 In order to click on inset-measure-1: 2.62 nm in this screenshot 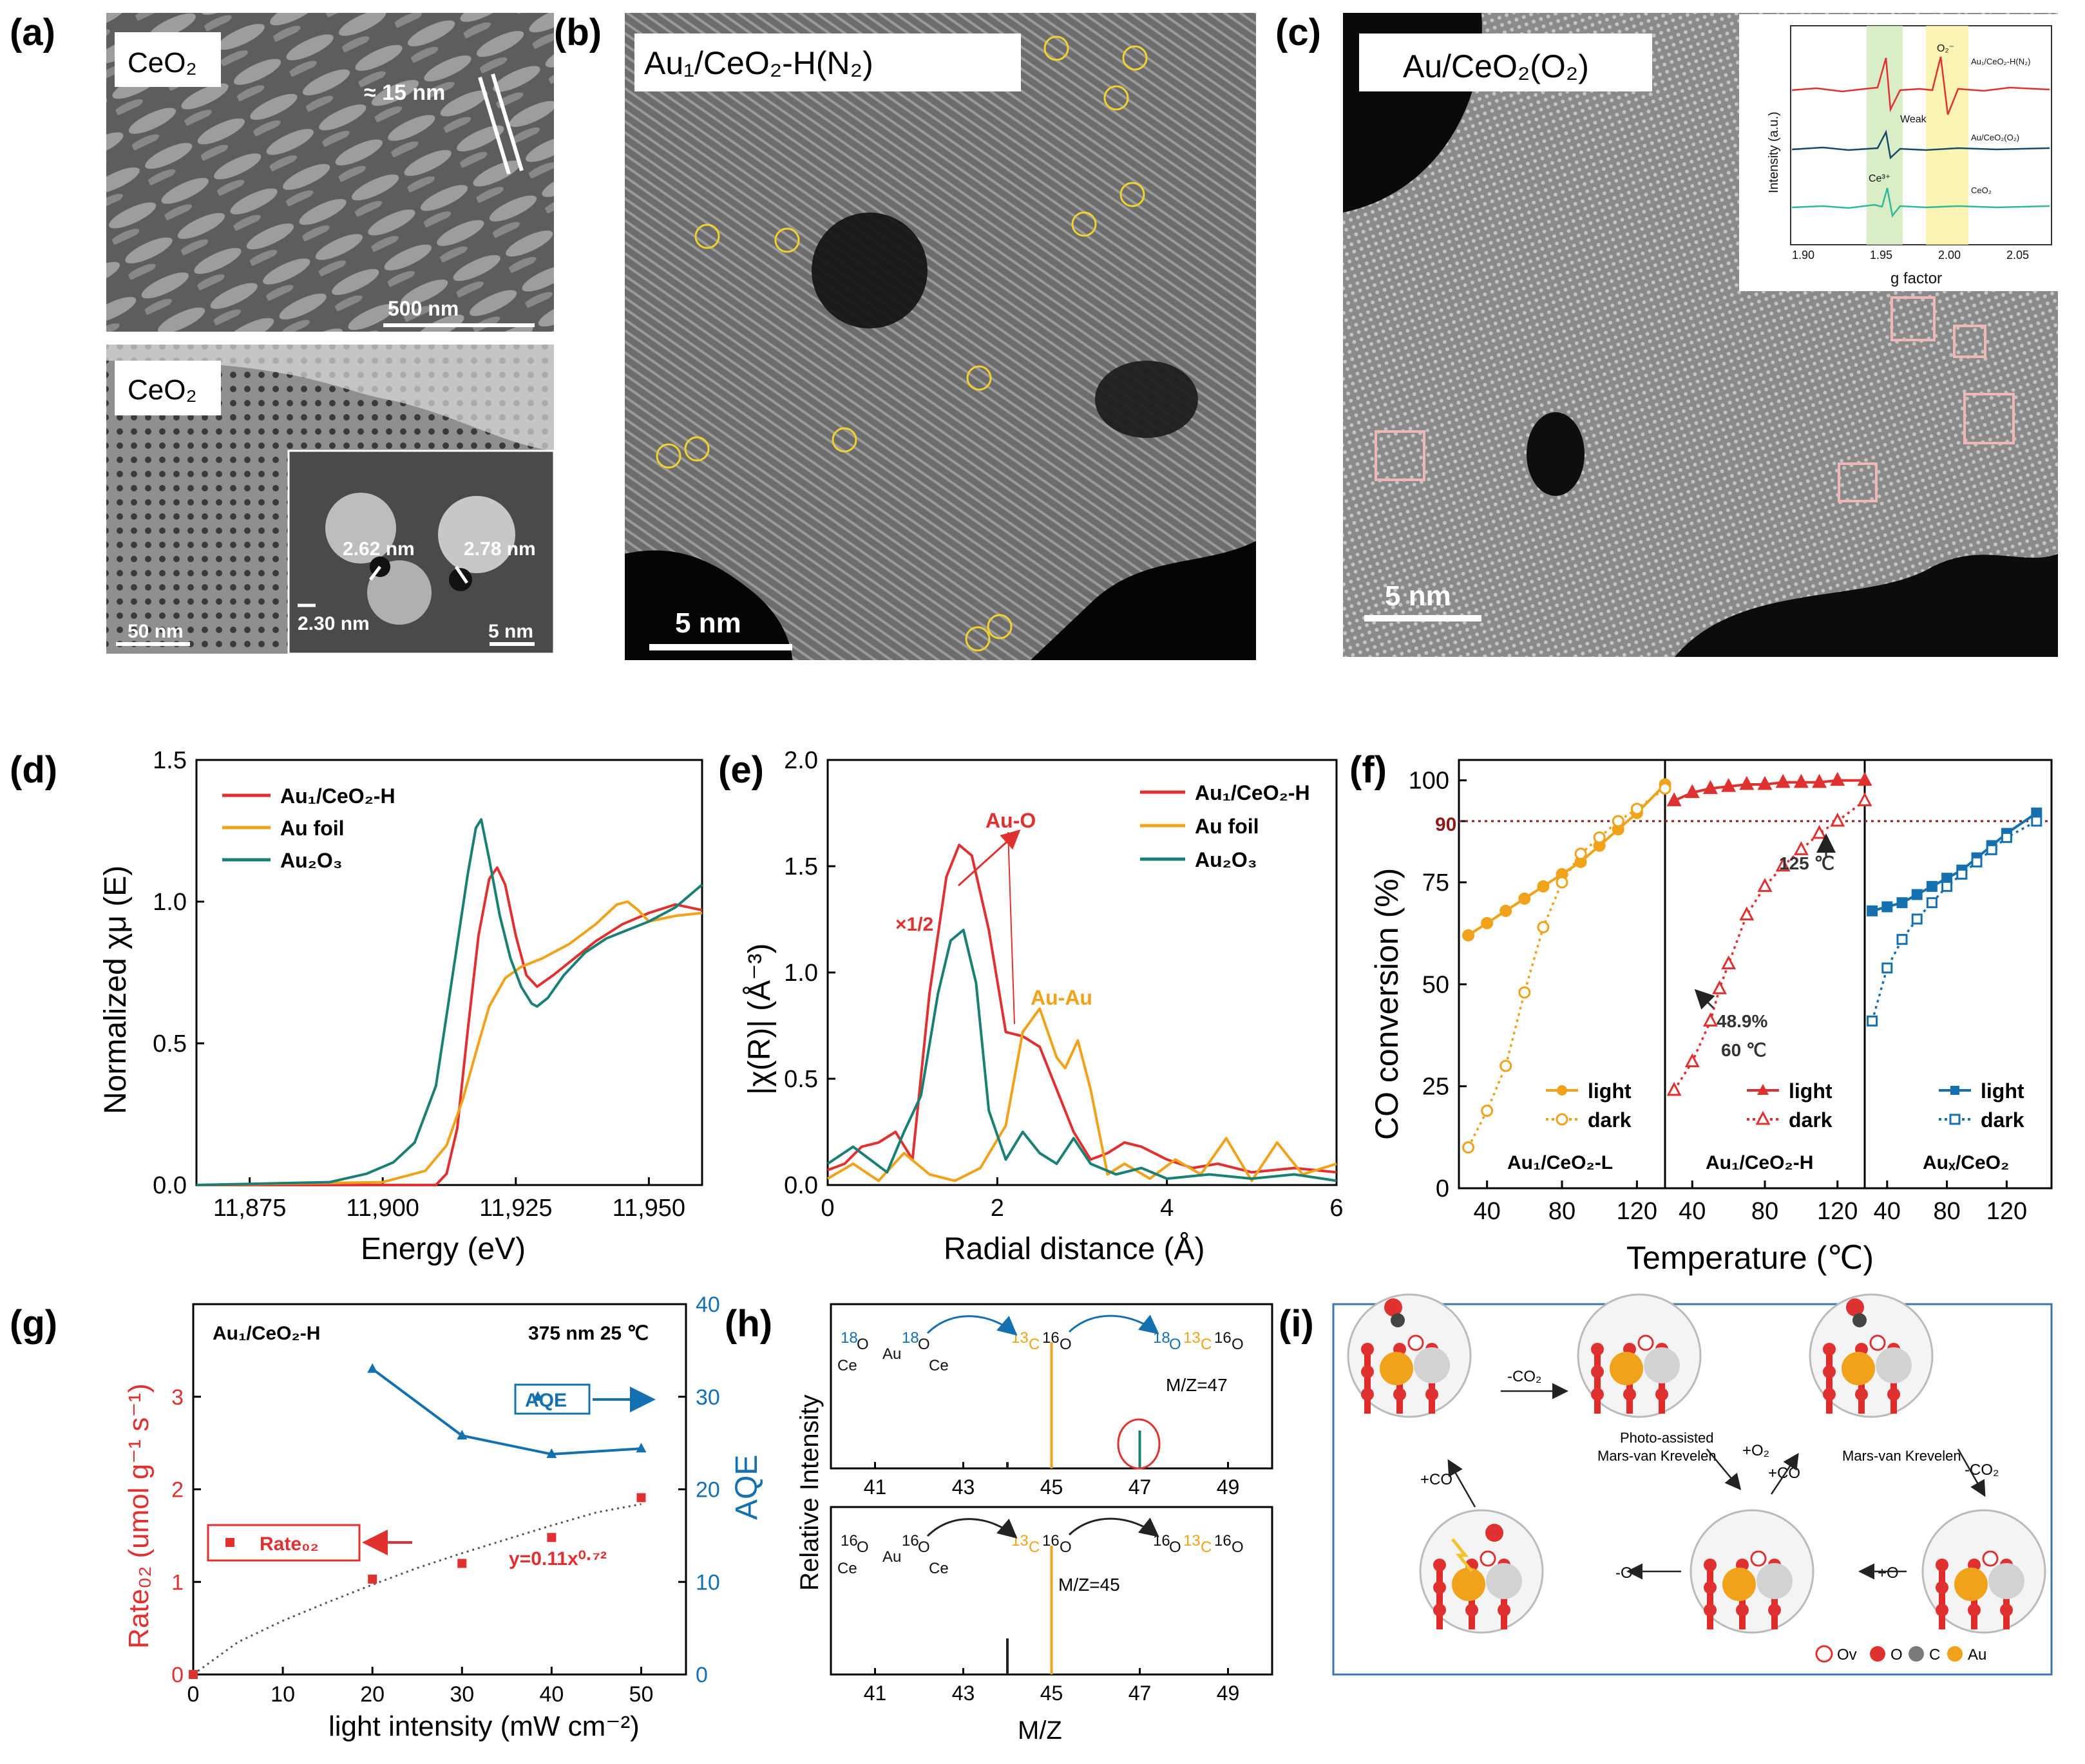, I will do `click(379, 549)`.